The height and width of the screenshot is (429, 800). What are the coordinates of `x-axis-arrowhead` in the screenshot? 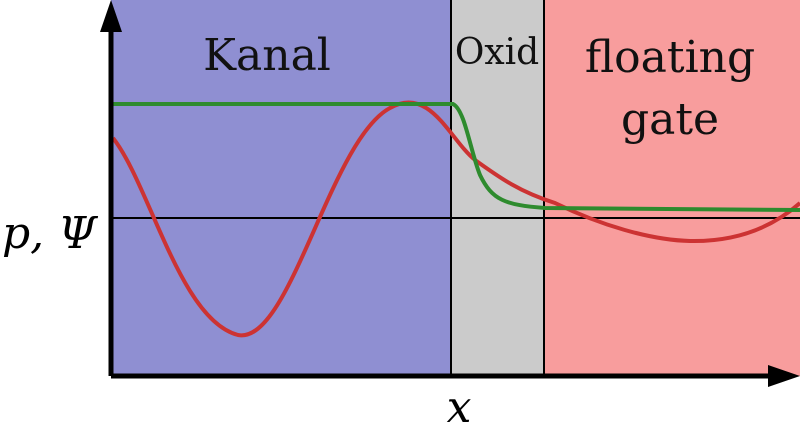 It's located at (784, 376).